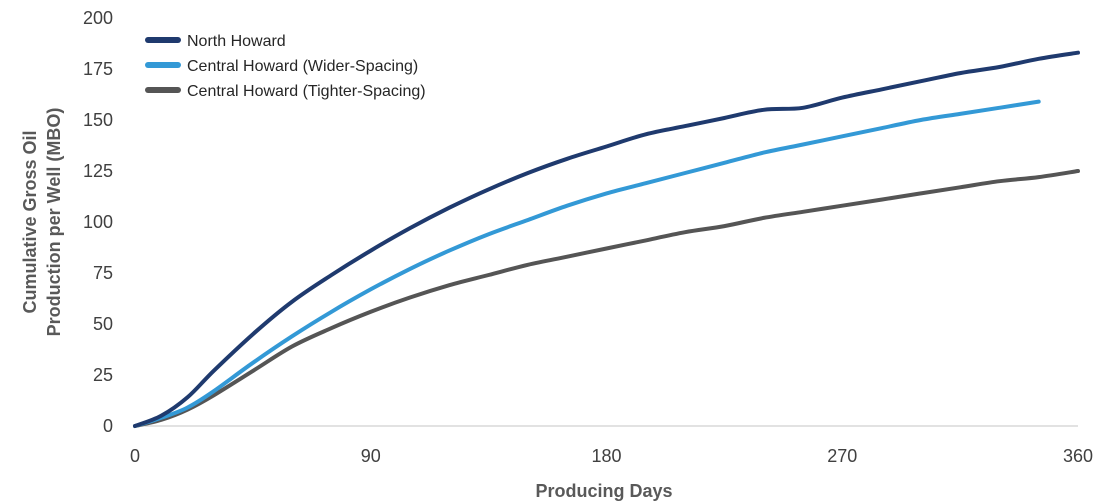 The image size is (1099, 503). What do you see at coordinates (302, 66) in the screenshot?
I see `legend-label: Central Howard (Wider-Spacing)` at bounding box center [302, 66].